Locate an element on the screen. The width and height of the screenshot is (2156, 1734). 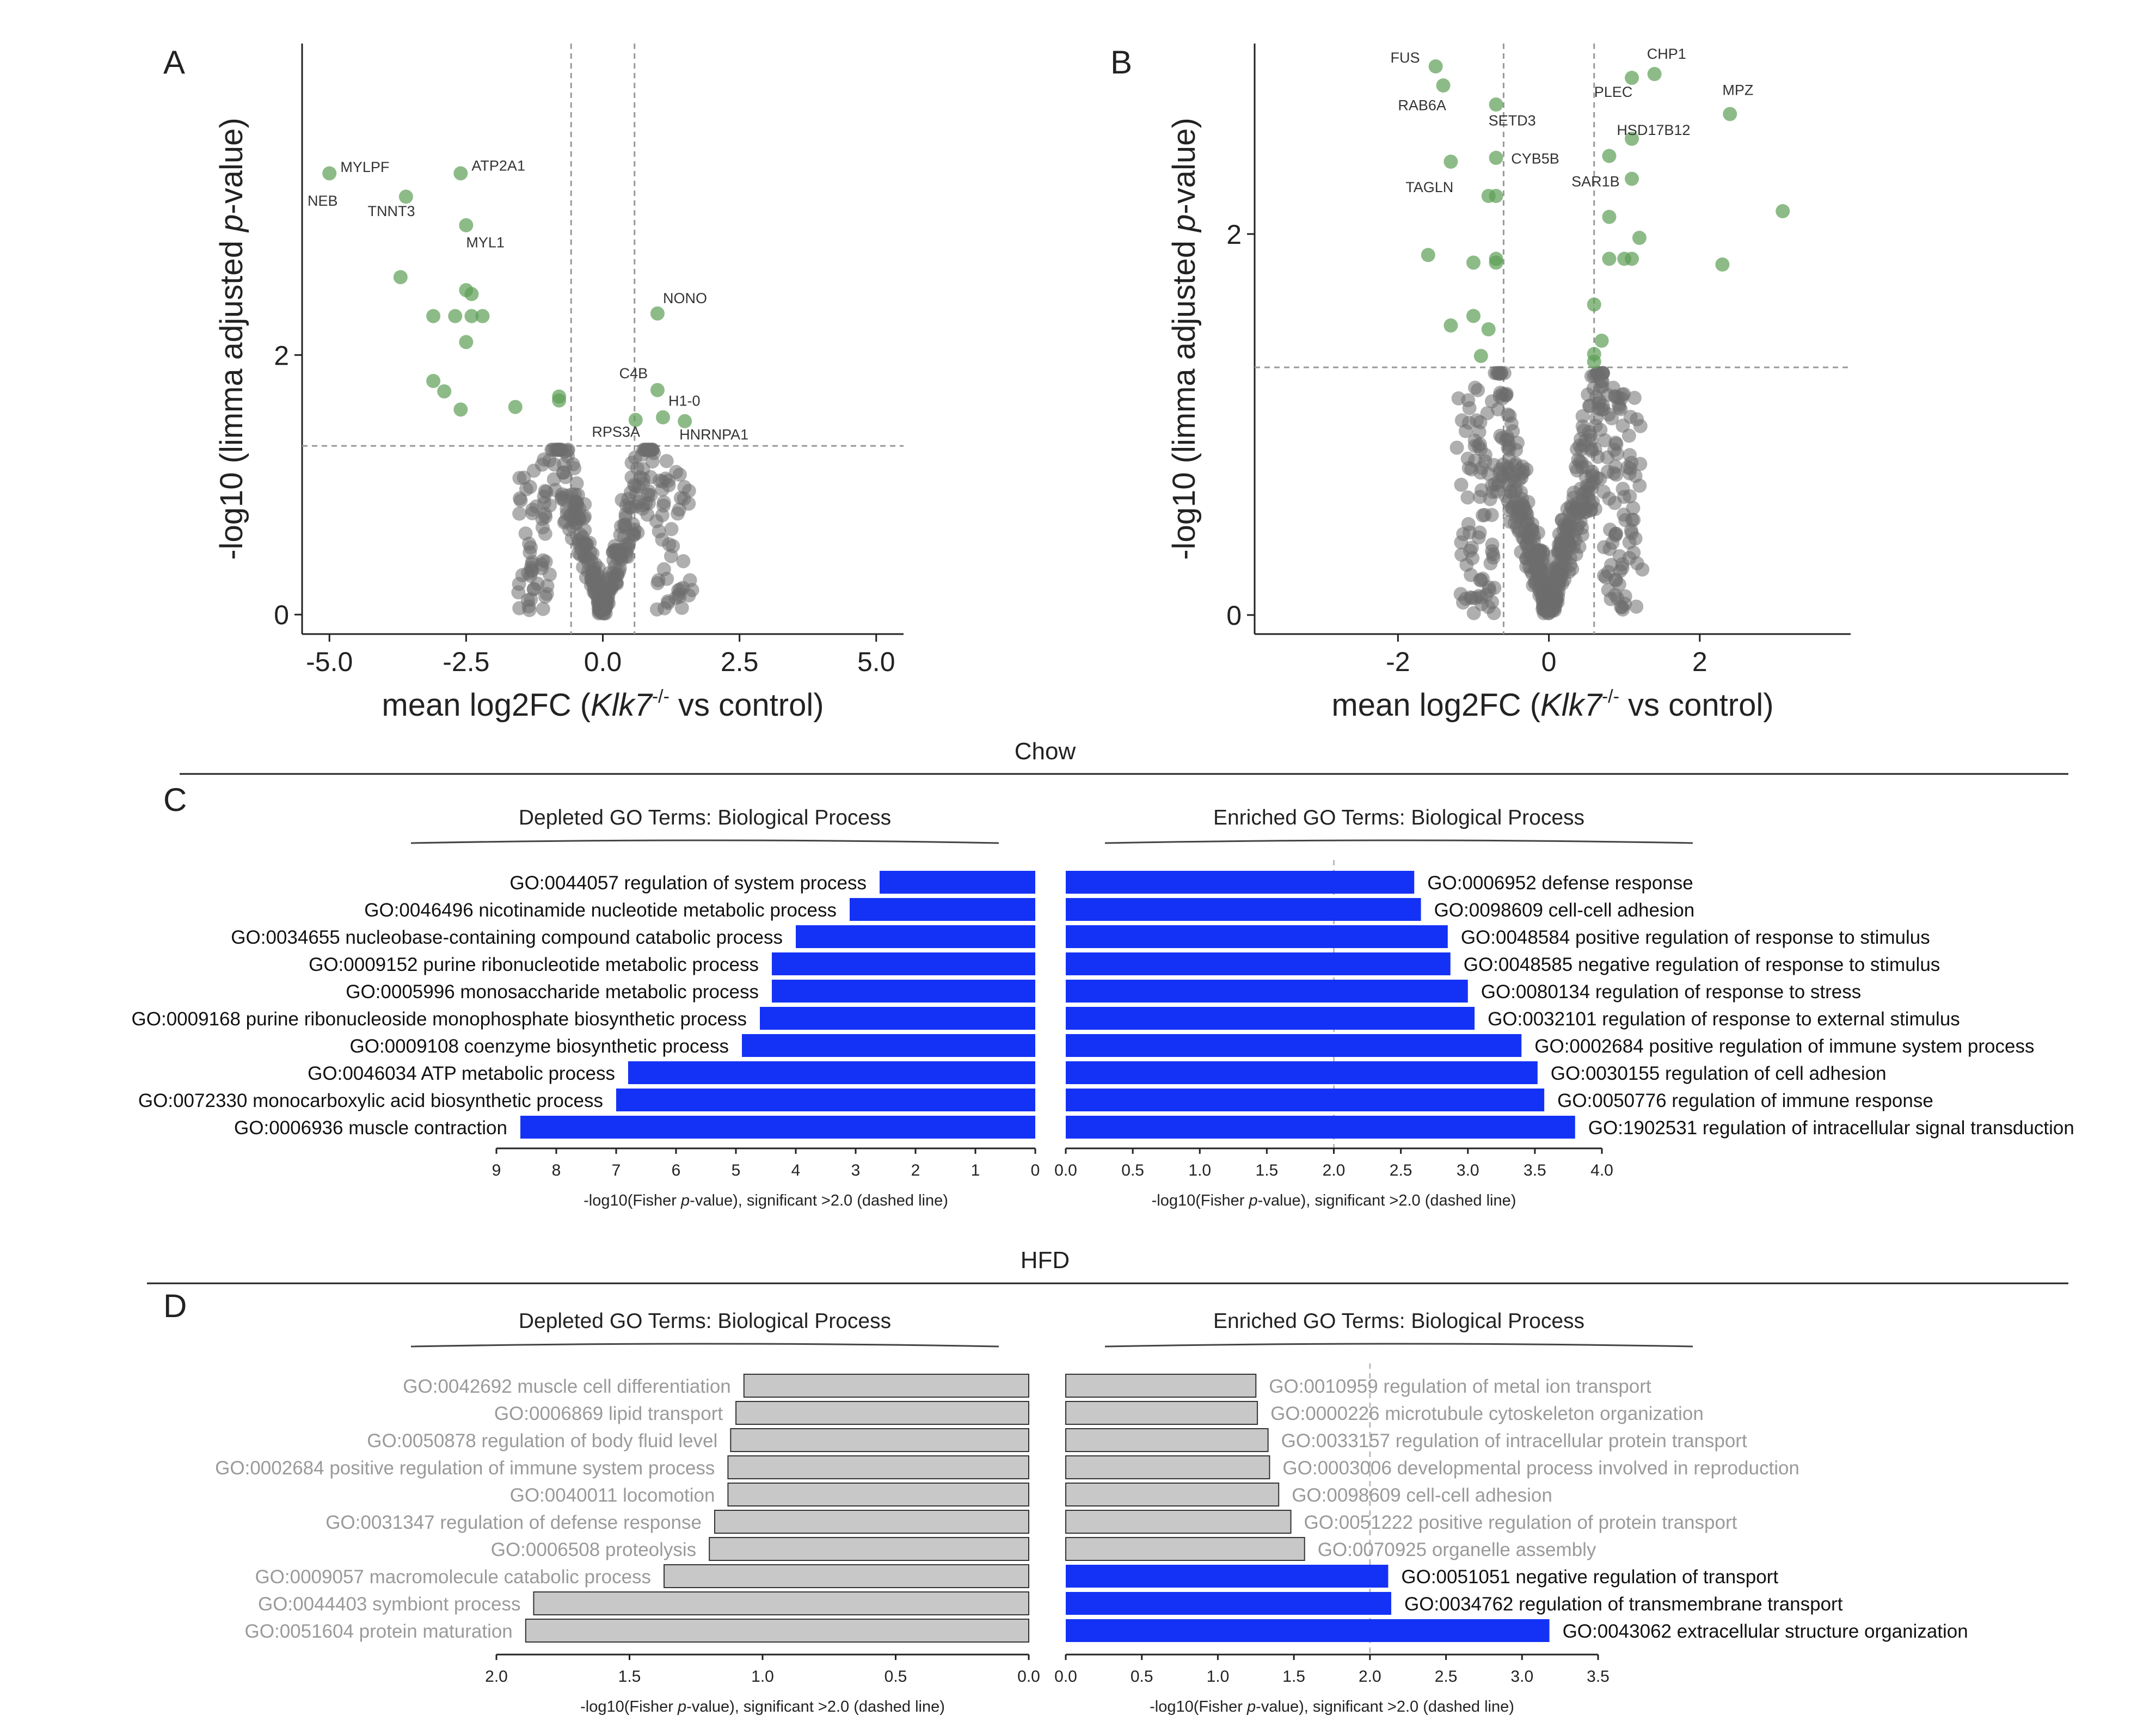
gene-label: MPZ is located at coordinates (1737, 90).